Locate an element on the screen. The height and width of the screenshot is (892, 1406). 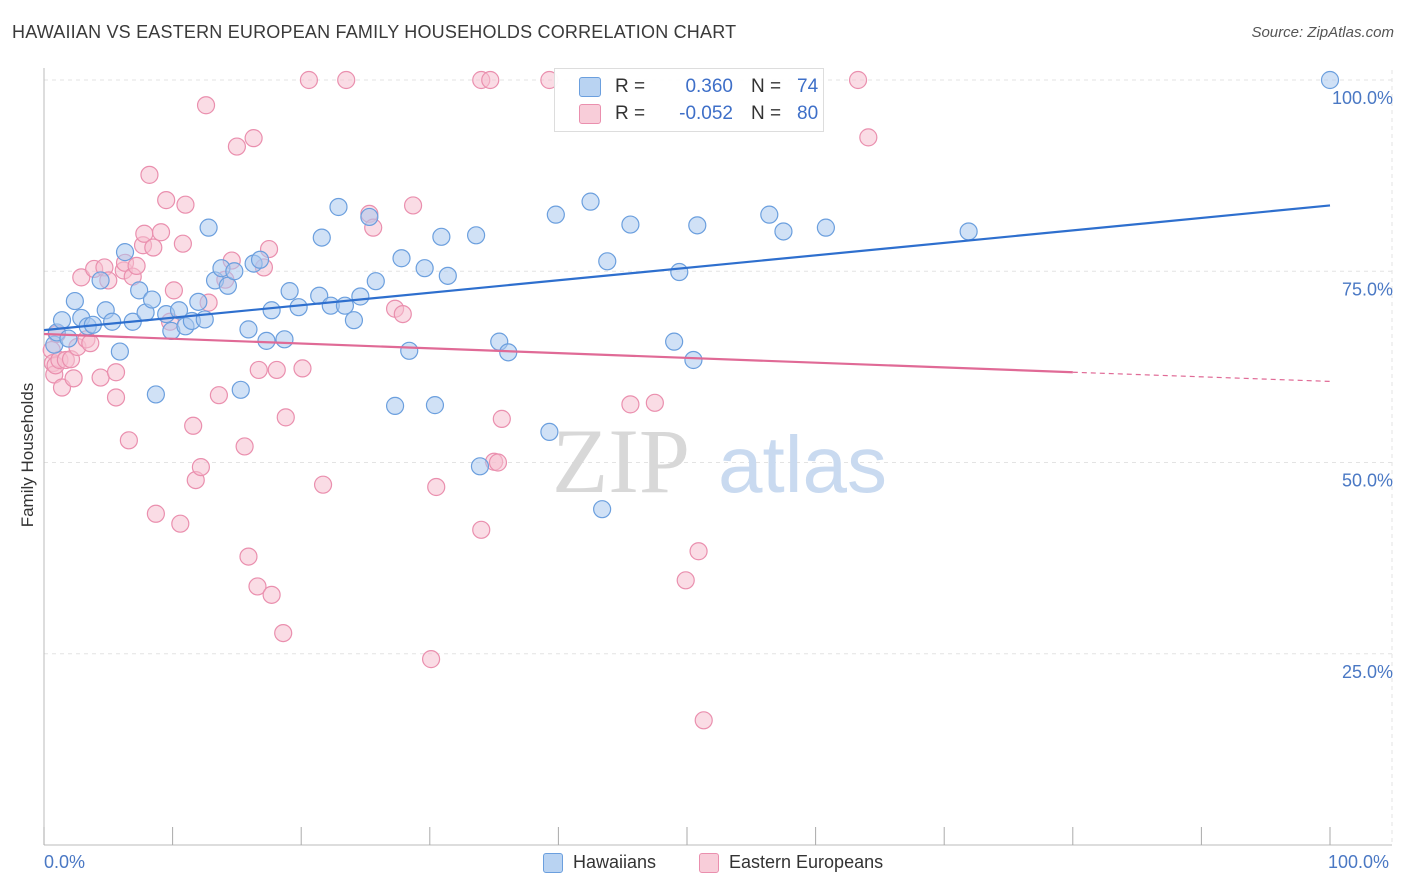
x-axis-max-label: 100.0% is located at coordinates (1359, 862).